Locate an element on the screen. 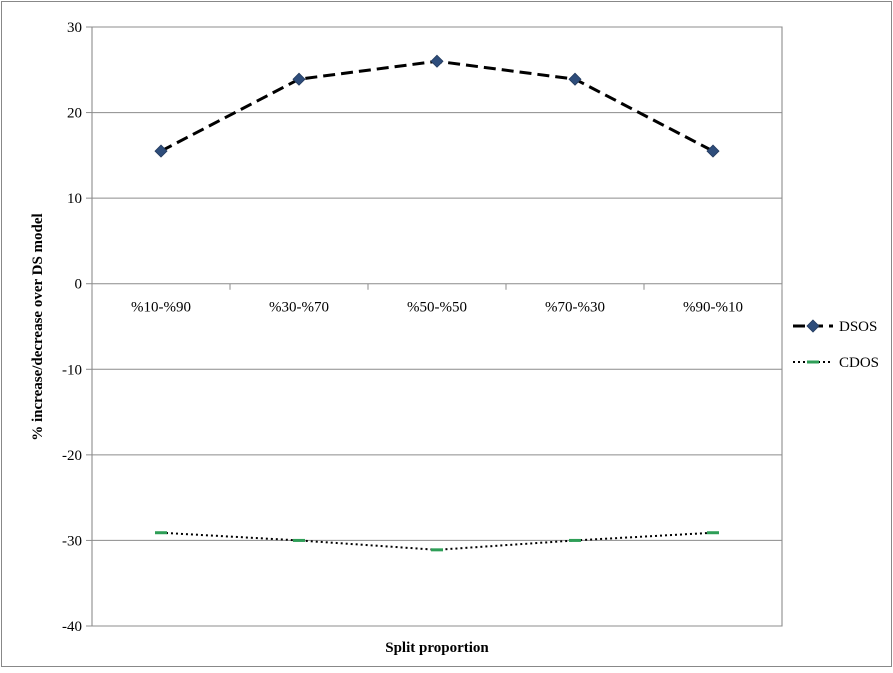 This screenshot has height=673, width=893. y-tick-label: -10 is located at coordinates (72, 370).